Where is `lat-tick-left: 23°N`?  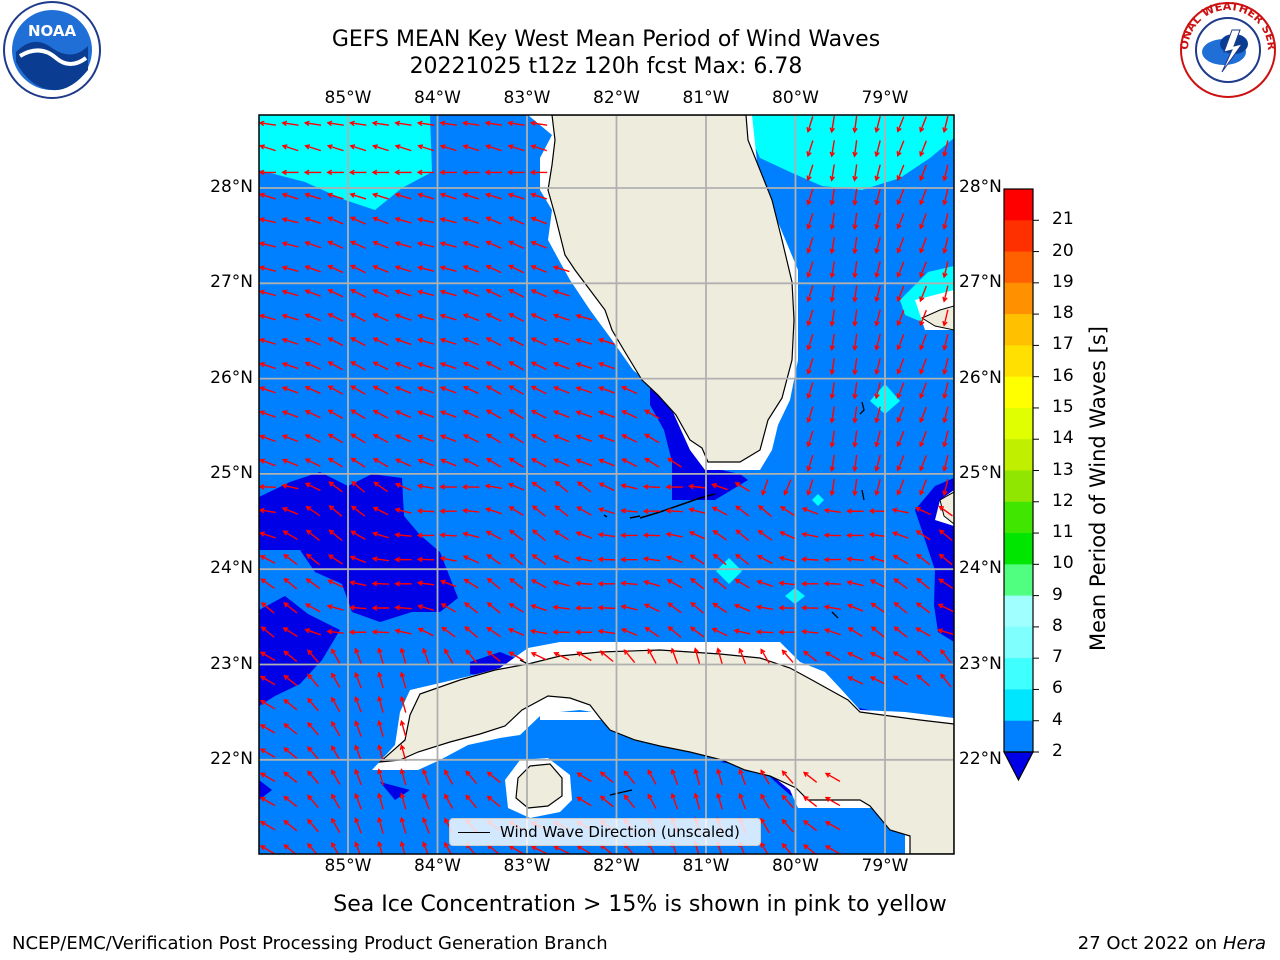
lat-tick-left: 23°N is located at coordinates (231, 663).